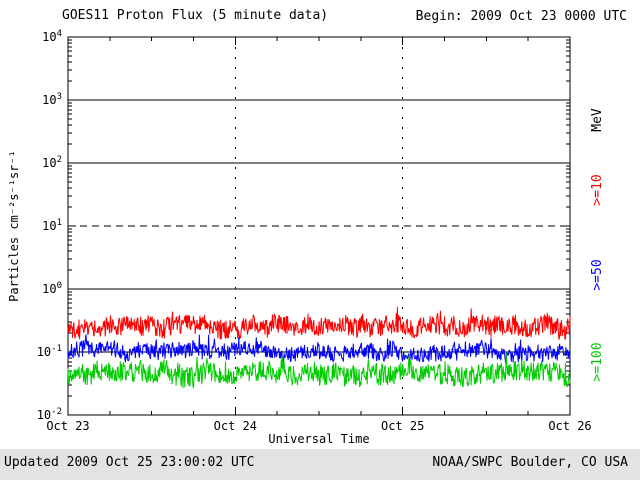  What do you see at coordinates (521, 16) in the screenshot?
I see `begin-timestamp: Begin: 2009 Oct 23 0000 UTC` at bounding box center [521, 16].